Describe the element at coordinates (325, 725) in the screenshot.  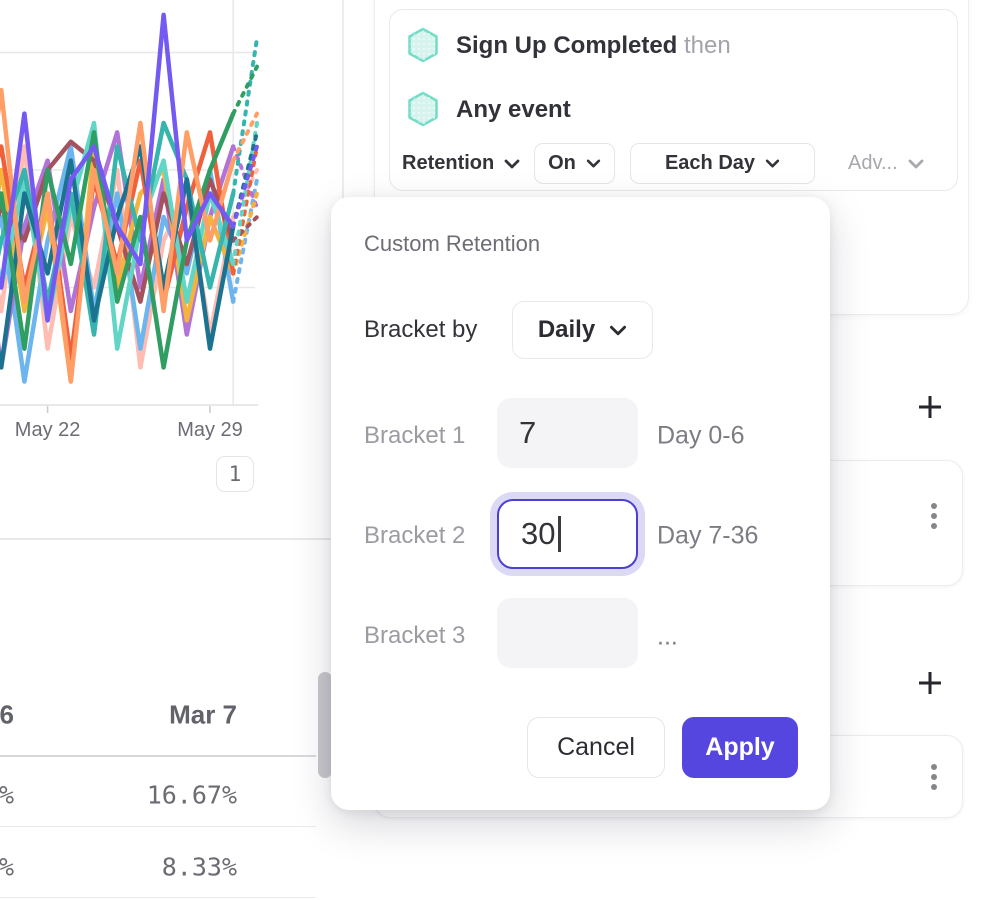
I see `vertical-scrollbar-thumb` at that location.